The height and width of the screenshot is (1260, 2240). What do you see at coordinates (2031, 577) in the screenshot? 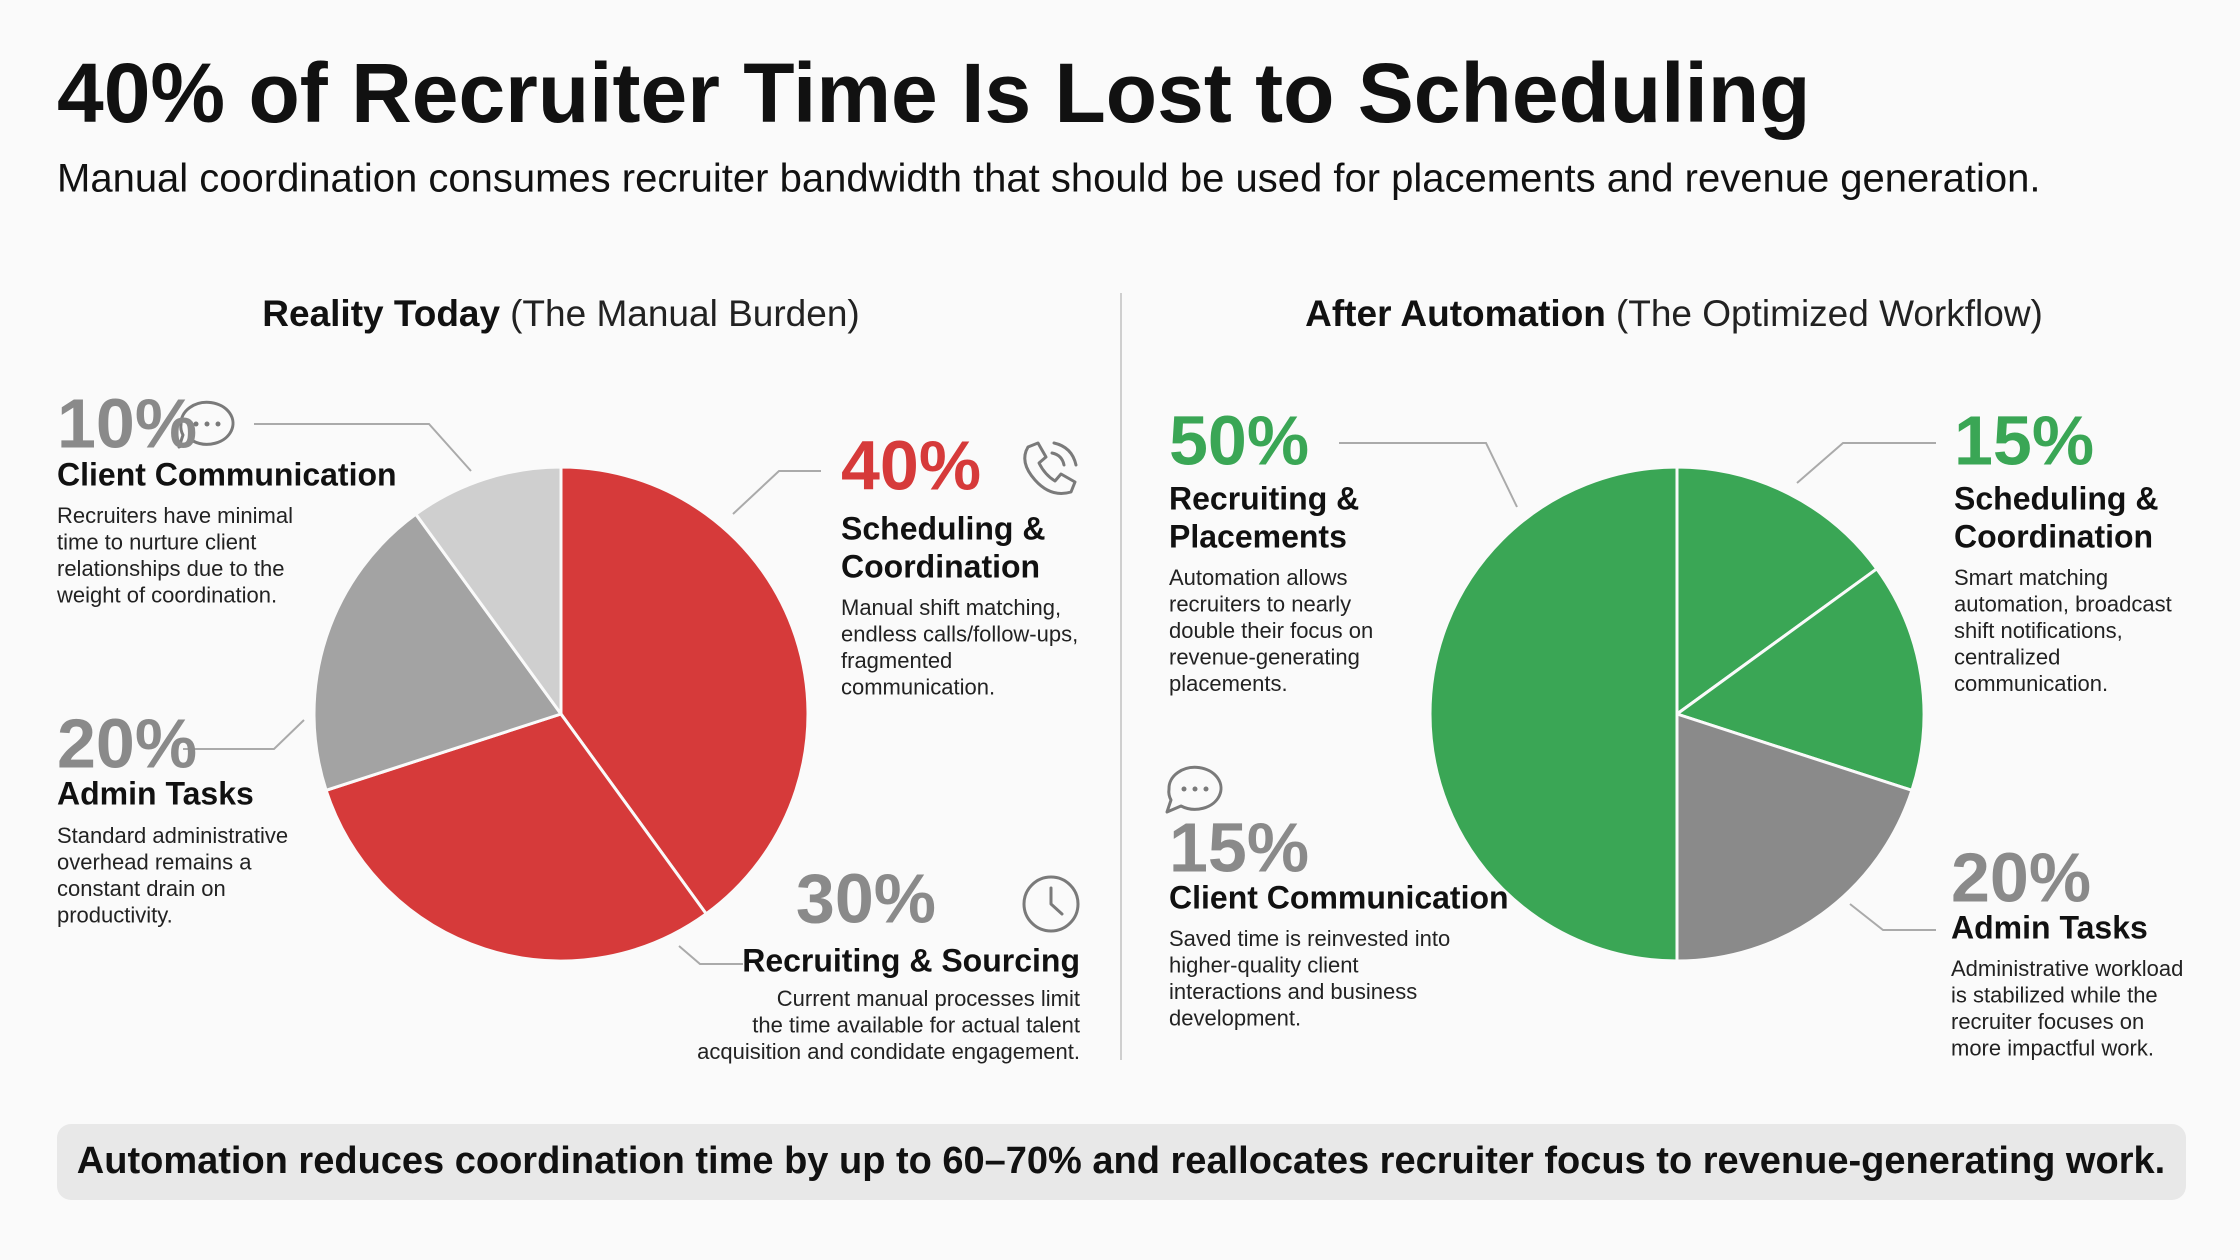
I see `description-line: Smart matching` at bounding box center [2031, 577].